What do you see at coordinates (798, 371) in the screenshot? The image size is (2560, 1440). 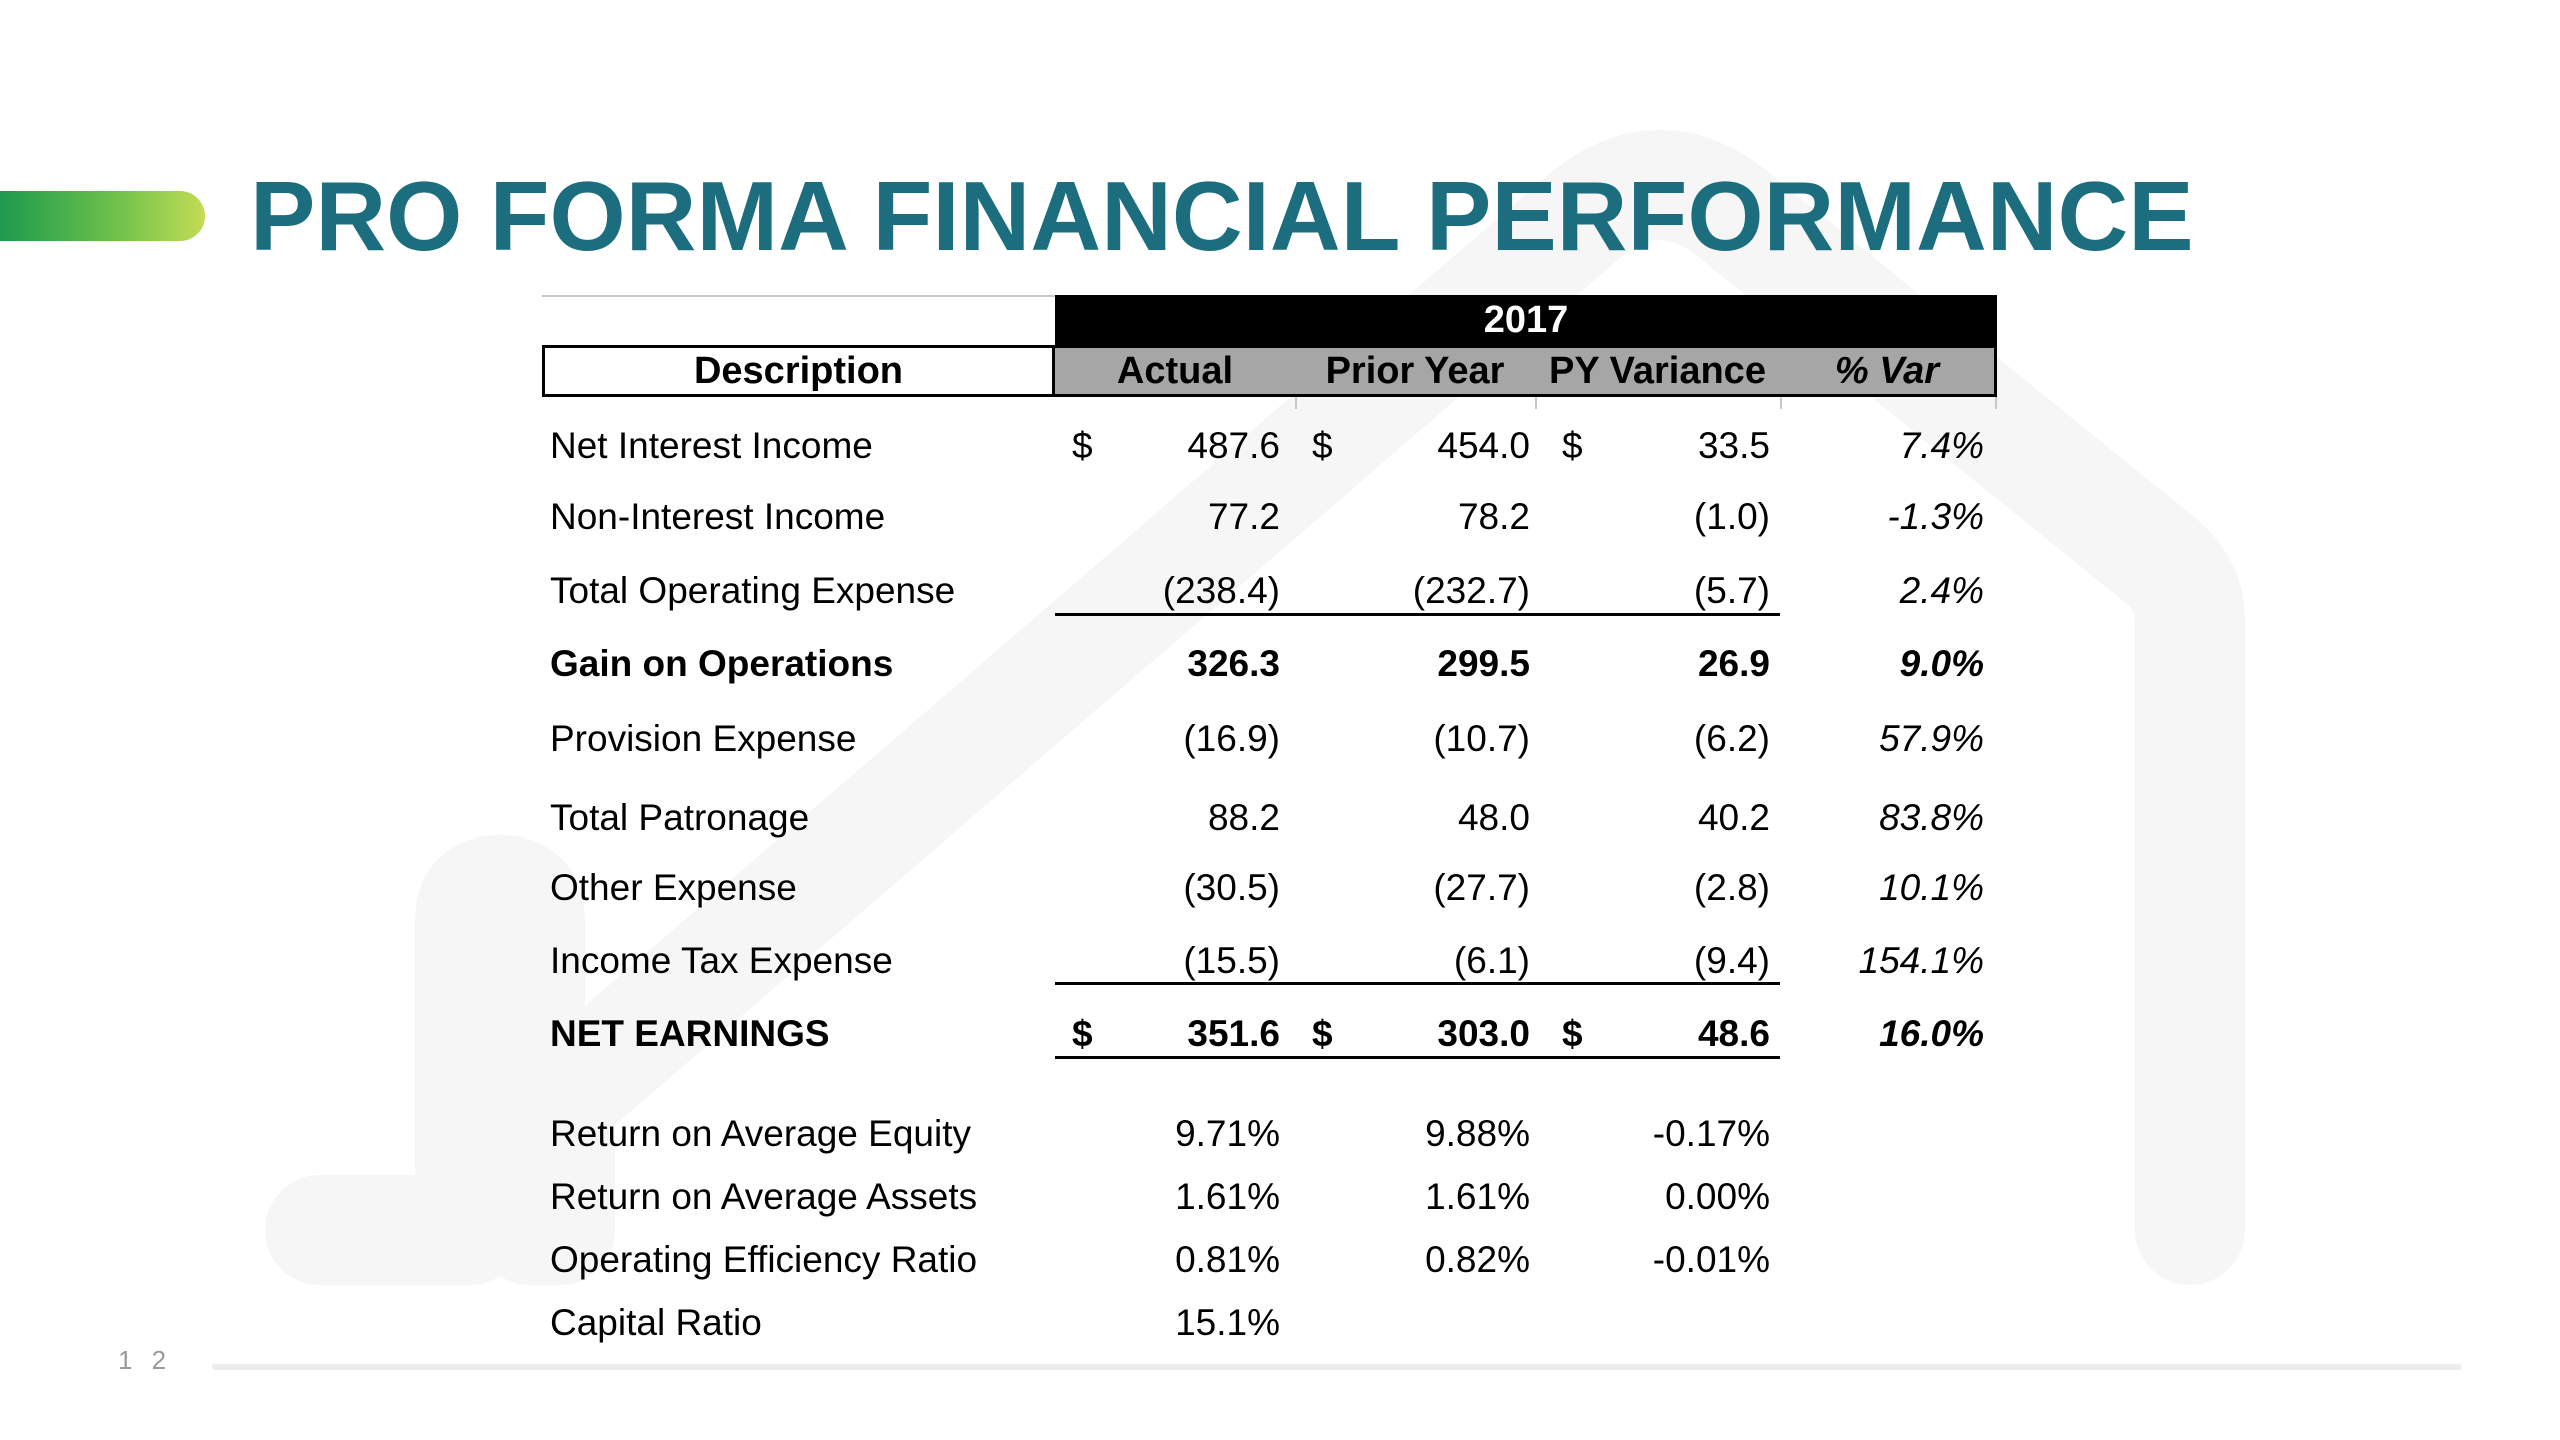 I see `description-header: Description` at bounding box center [798, 371].